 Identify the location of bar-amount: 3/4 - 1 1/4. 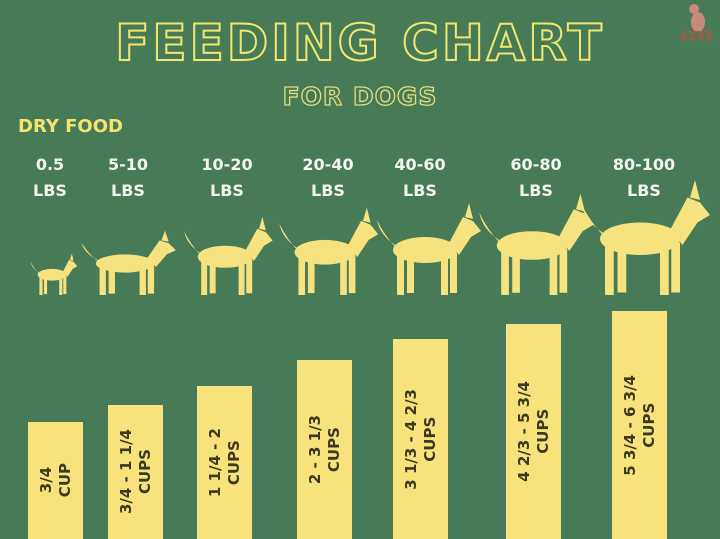
(125, 472).